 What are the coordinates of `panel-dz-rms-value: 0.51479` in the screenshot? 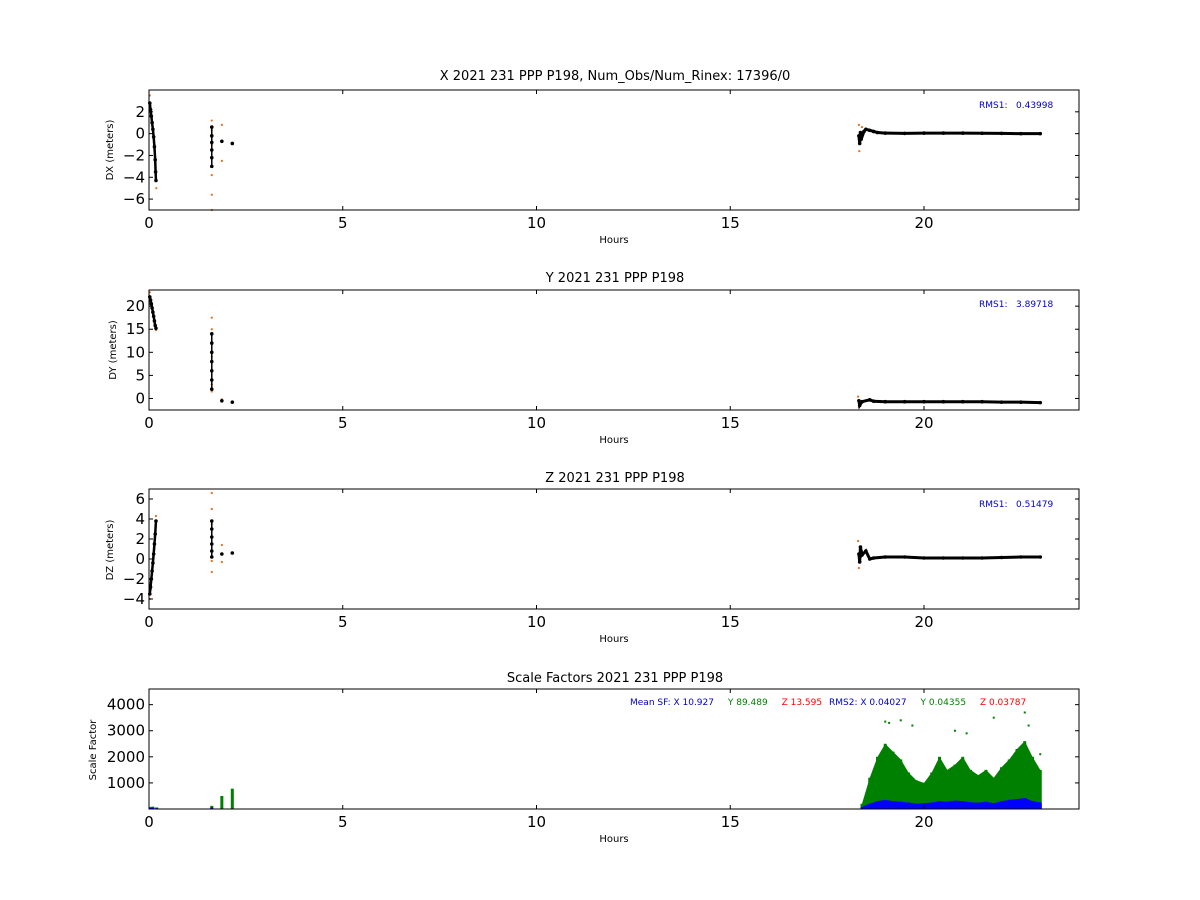 It's located at (1034, 505).